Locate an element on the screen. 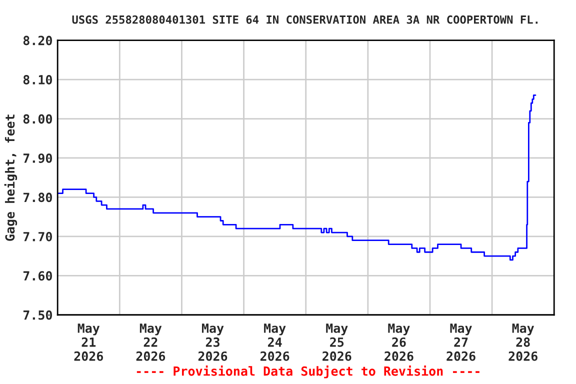 This screenshot has width=576, height=384. y-tick-label: 8.10 is located at coordinates (37, 79).